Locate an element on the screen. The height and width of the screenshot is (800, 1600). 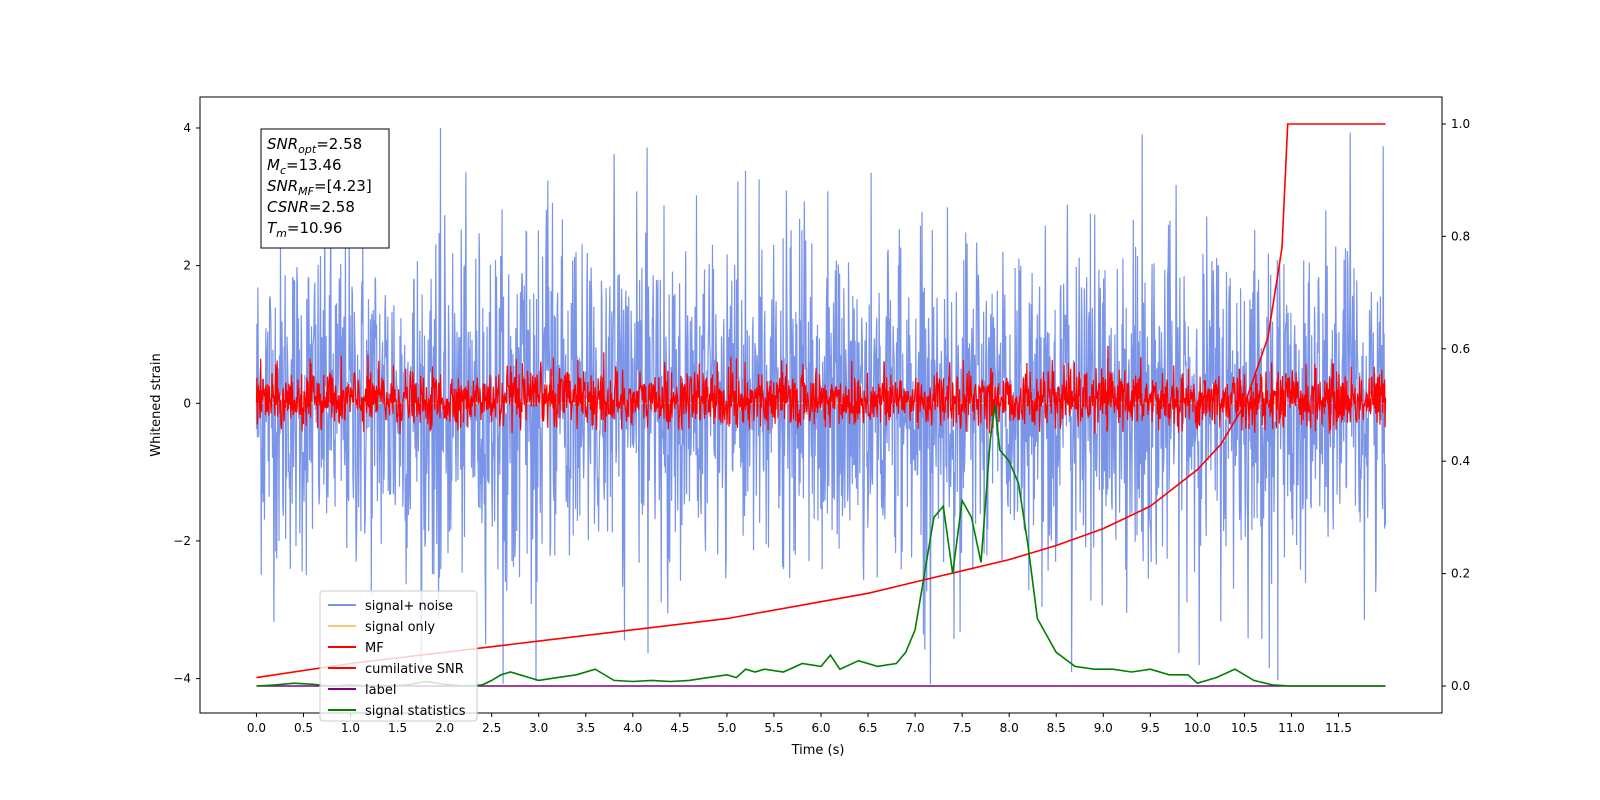
x-tick-label: 4.0 is located at coordinates (632, 728).